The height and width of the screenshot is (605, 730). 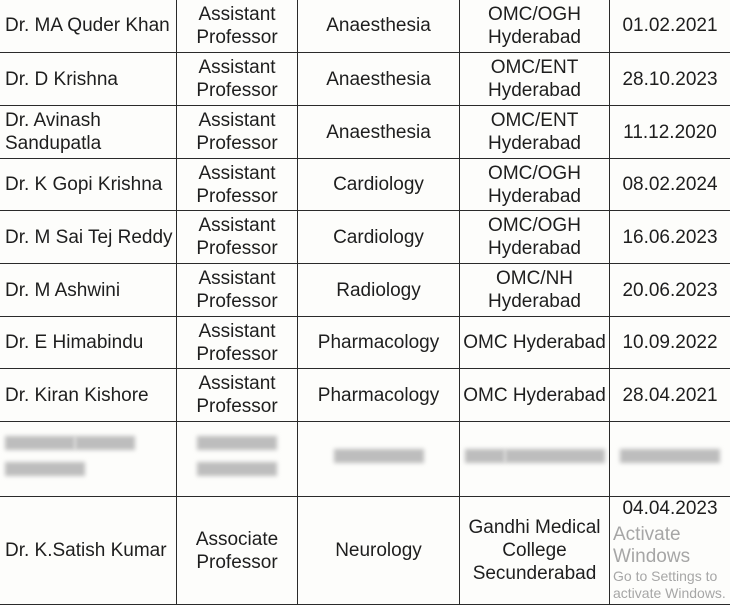 I want to click on name-cell: Dr. M Sai Tej Reddy, so click(x=88, y=237).